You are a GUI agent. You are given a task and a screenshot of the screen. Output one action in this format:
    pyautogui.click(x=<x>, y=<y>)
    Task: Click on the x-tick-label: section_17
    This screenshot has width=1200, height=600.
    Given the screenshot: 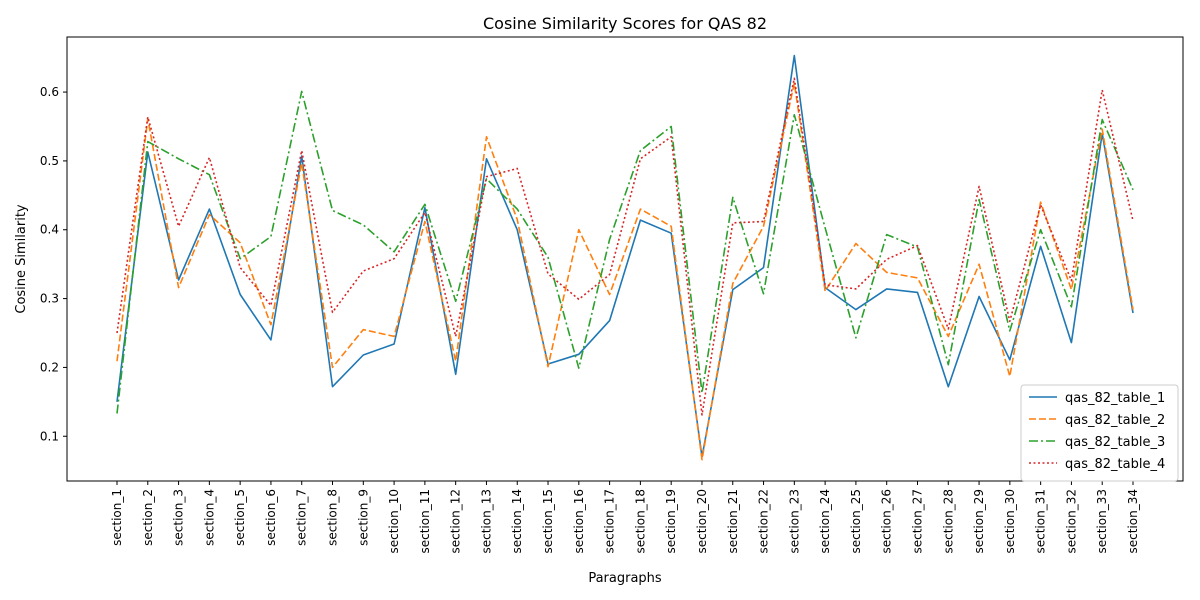 What is the action you would take?
    pyautogui.click(x=610, y=521)
    